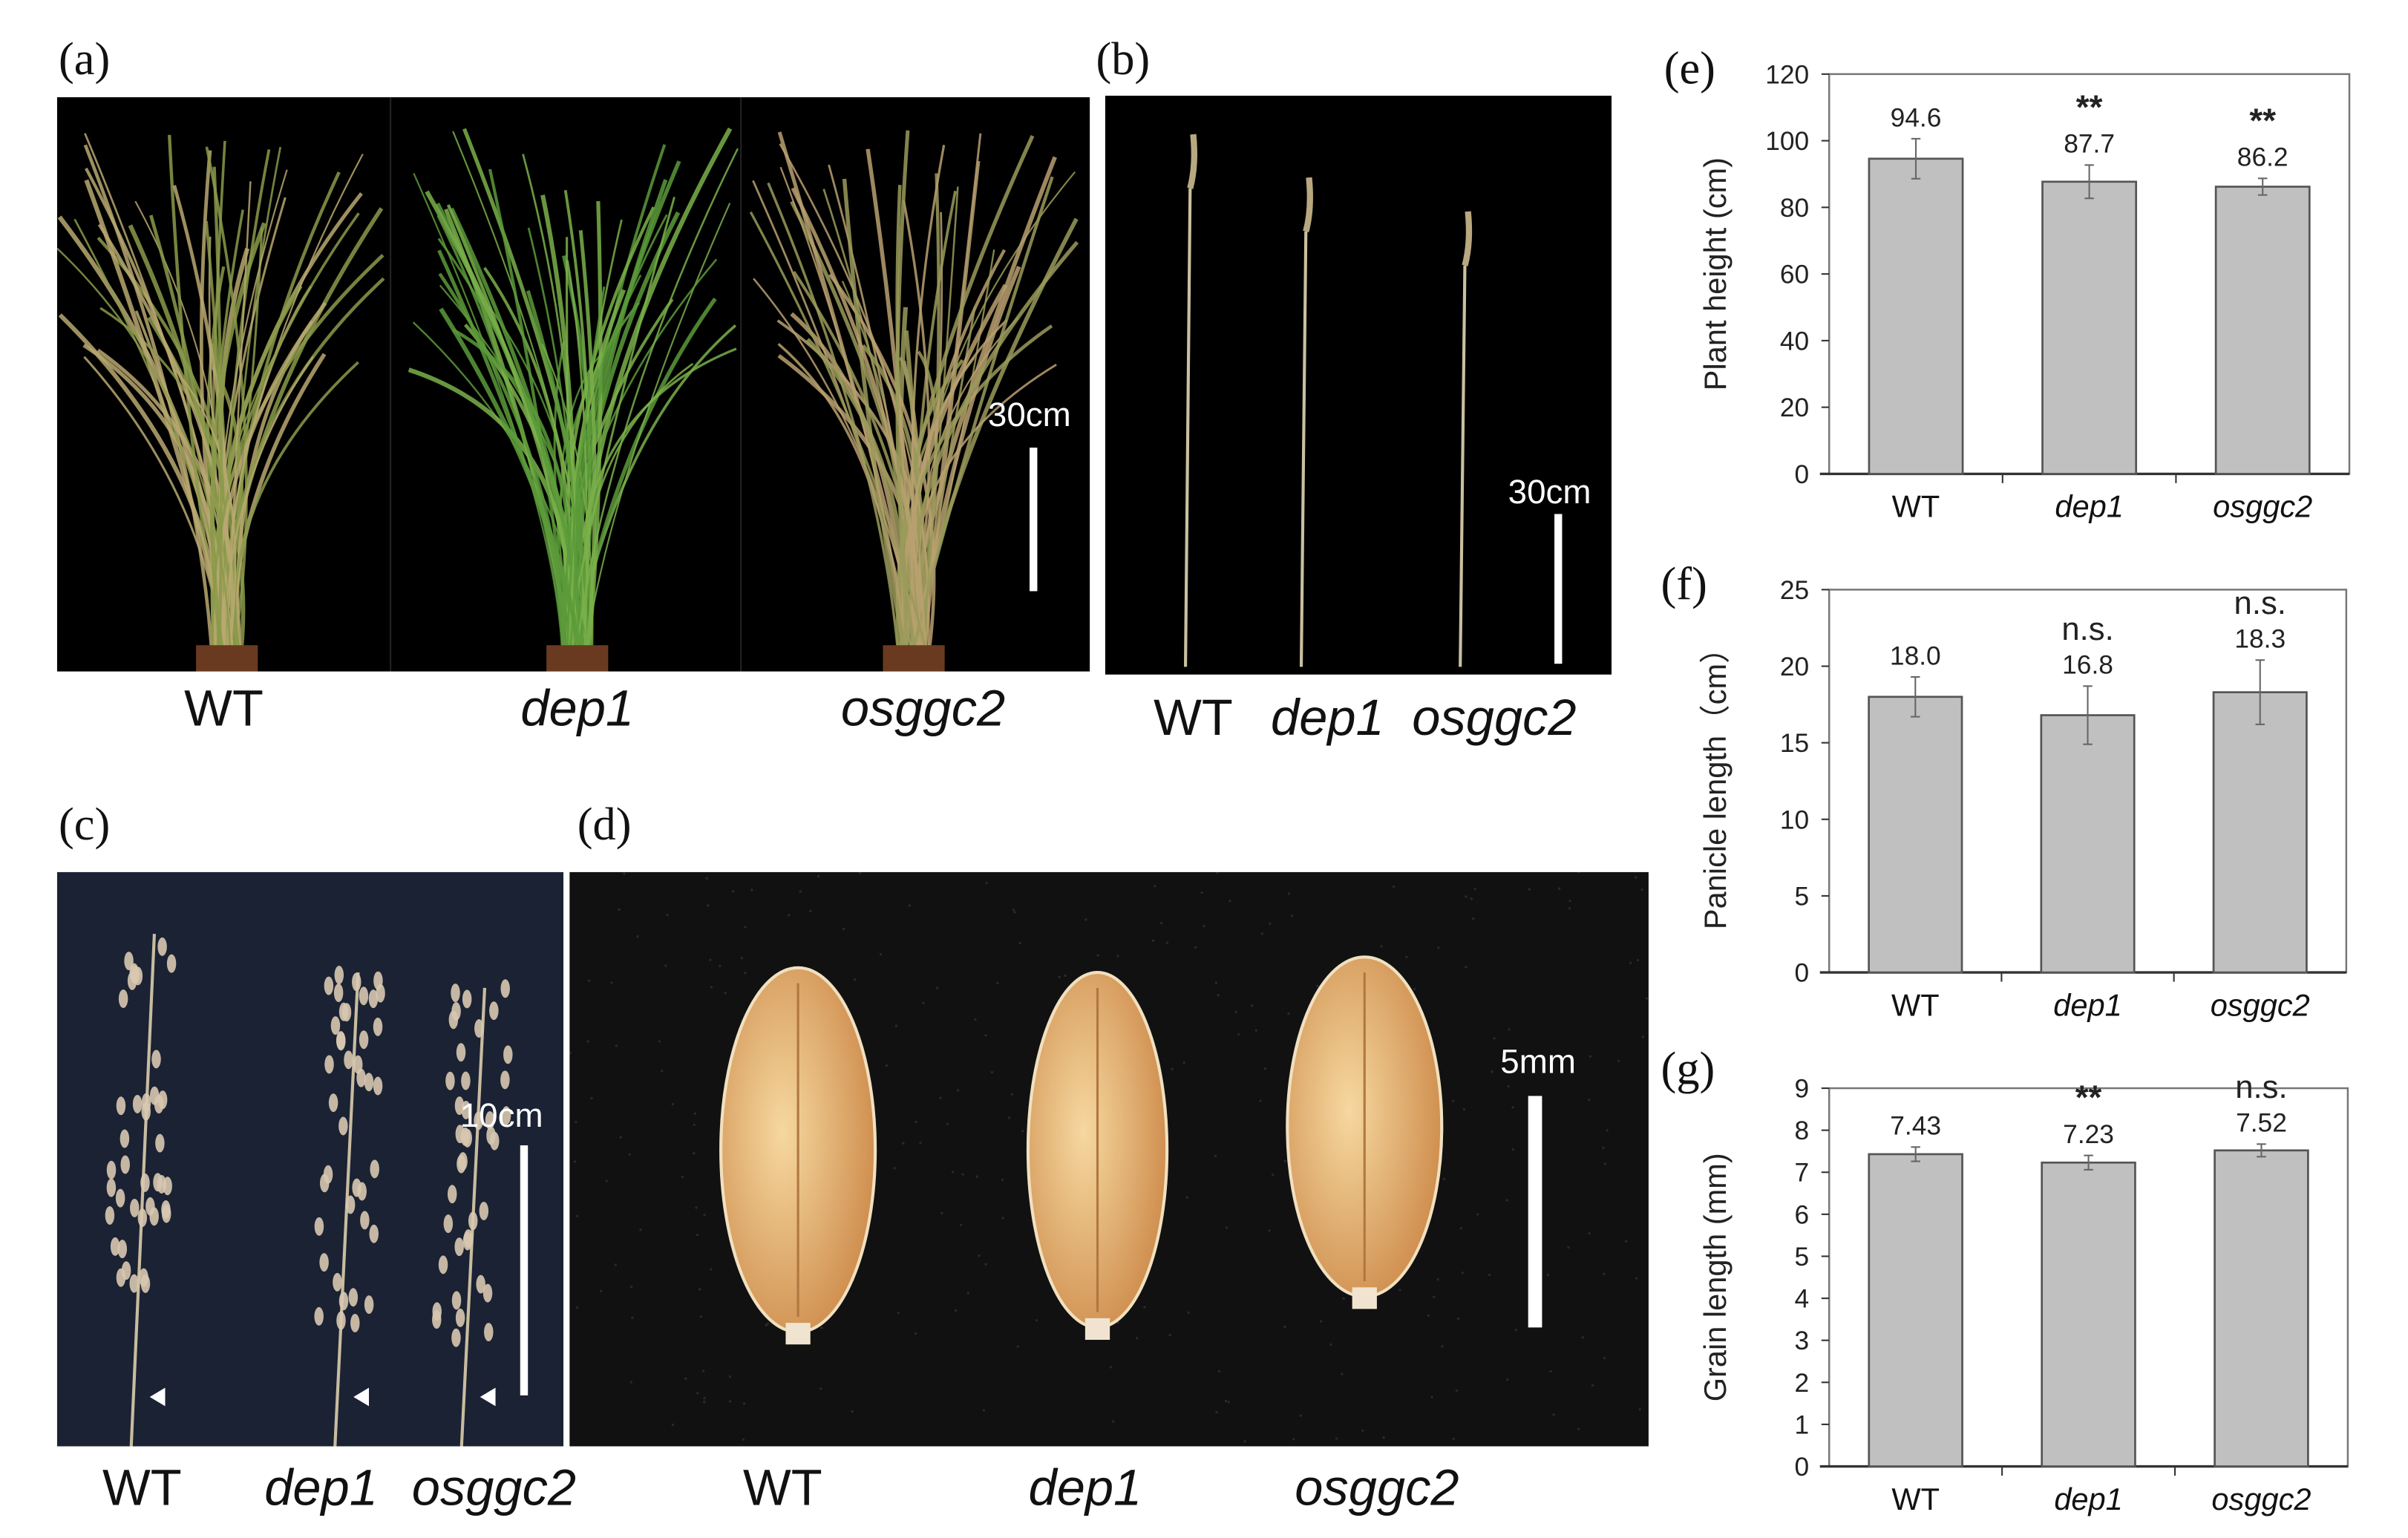 The width and height of the screenshot is (2408, 1538). I want to click on pot, so click(227, 658).